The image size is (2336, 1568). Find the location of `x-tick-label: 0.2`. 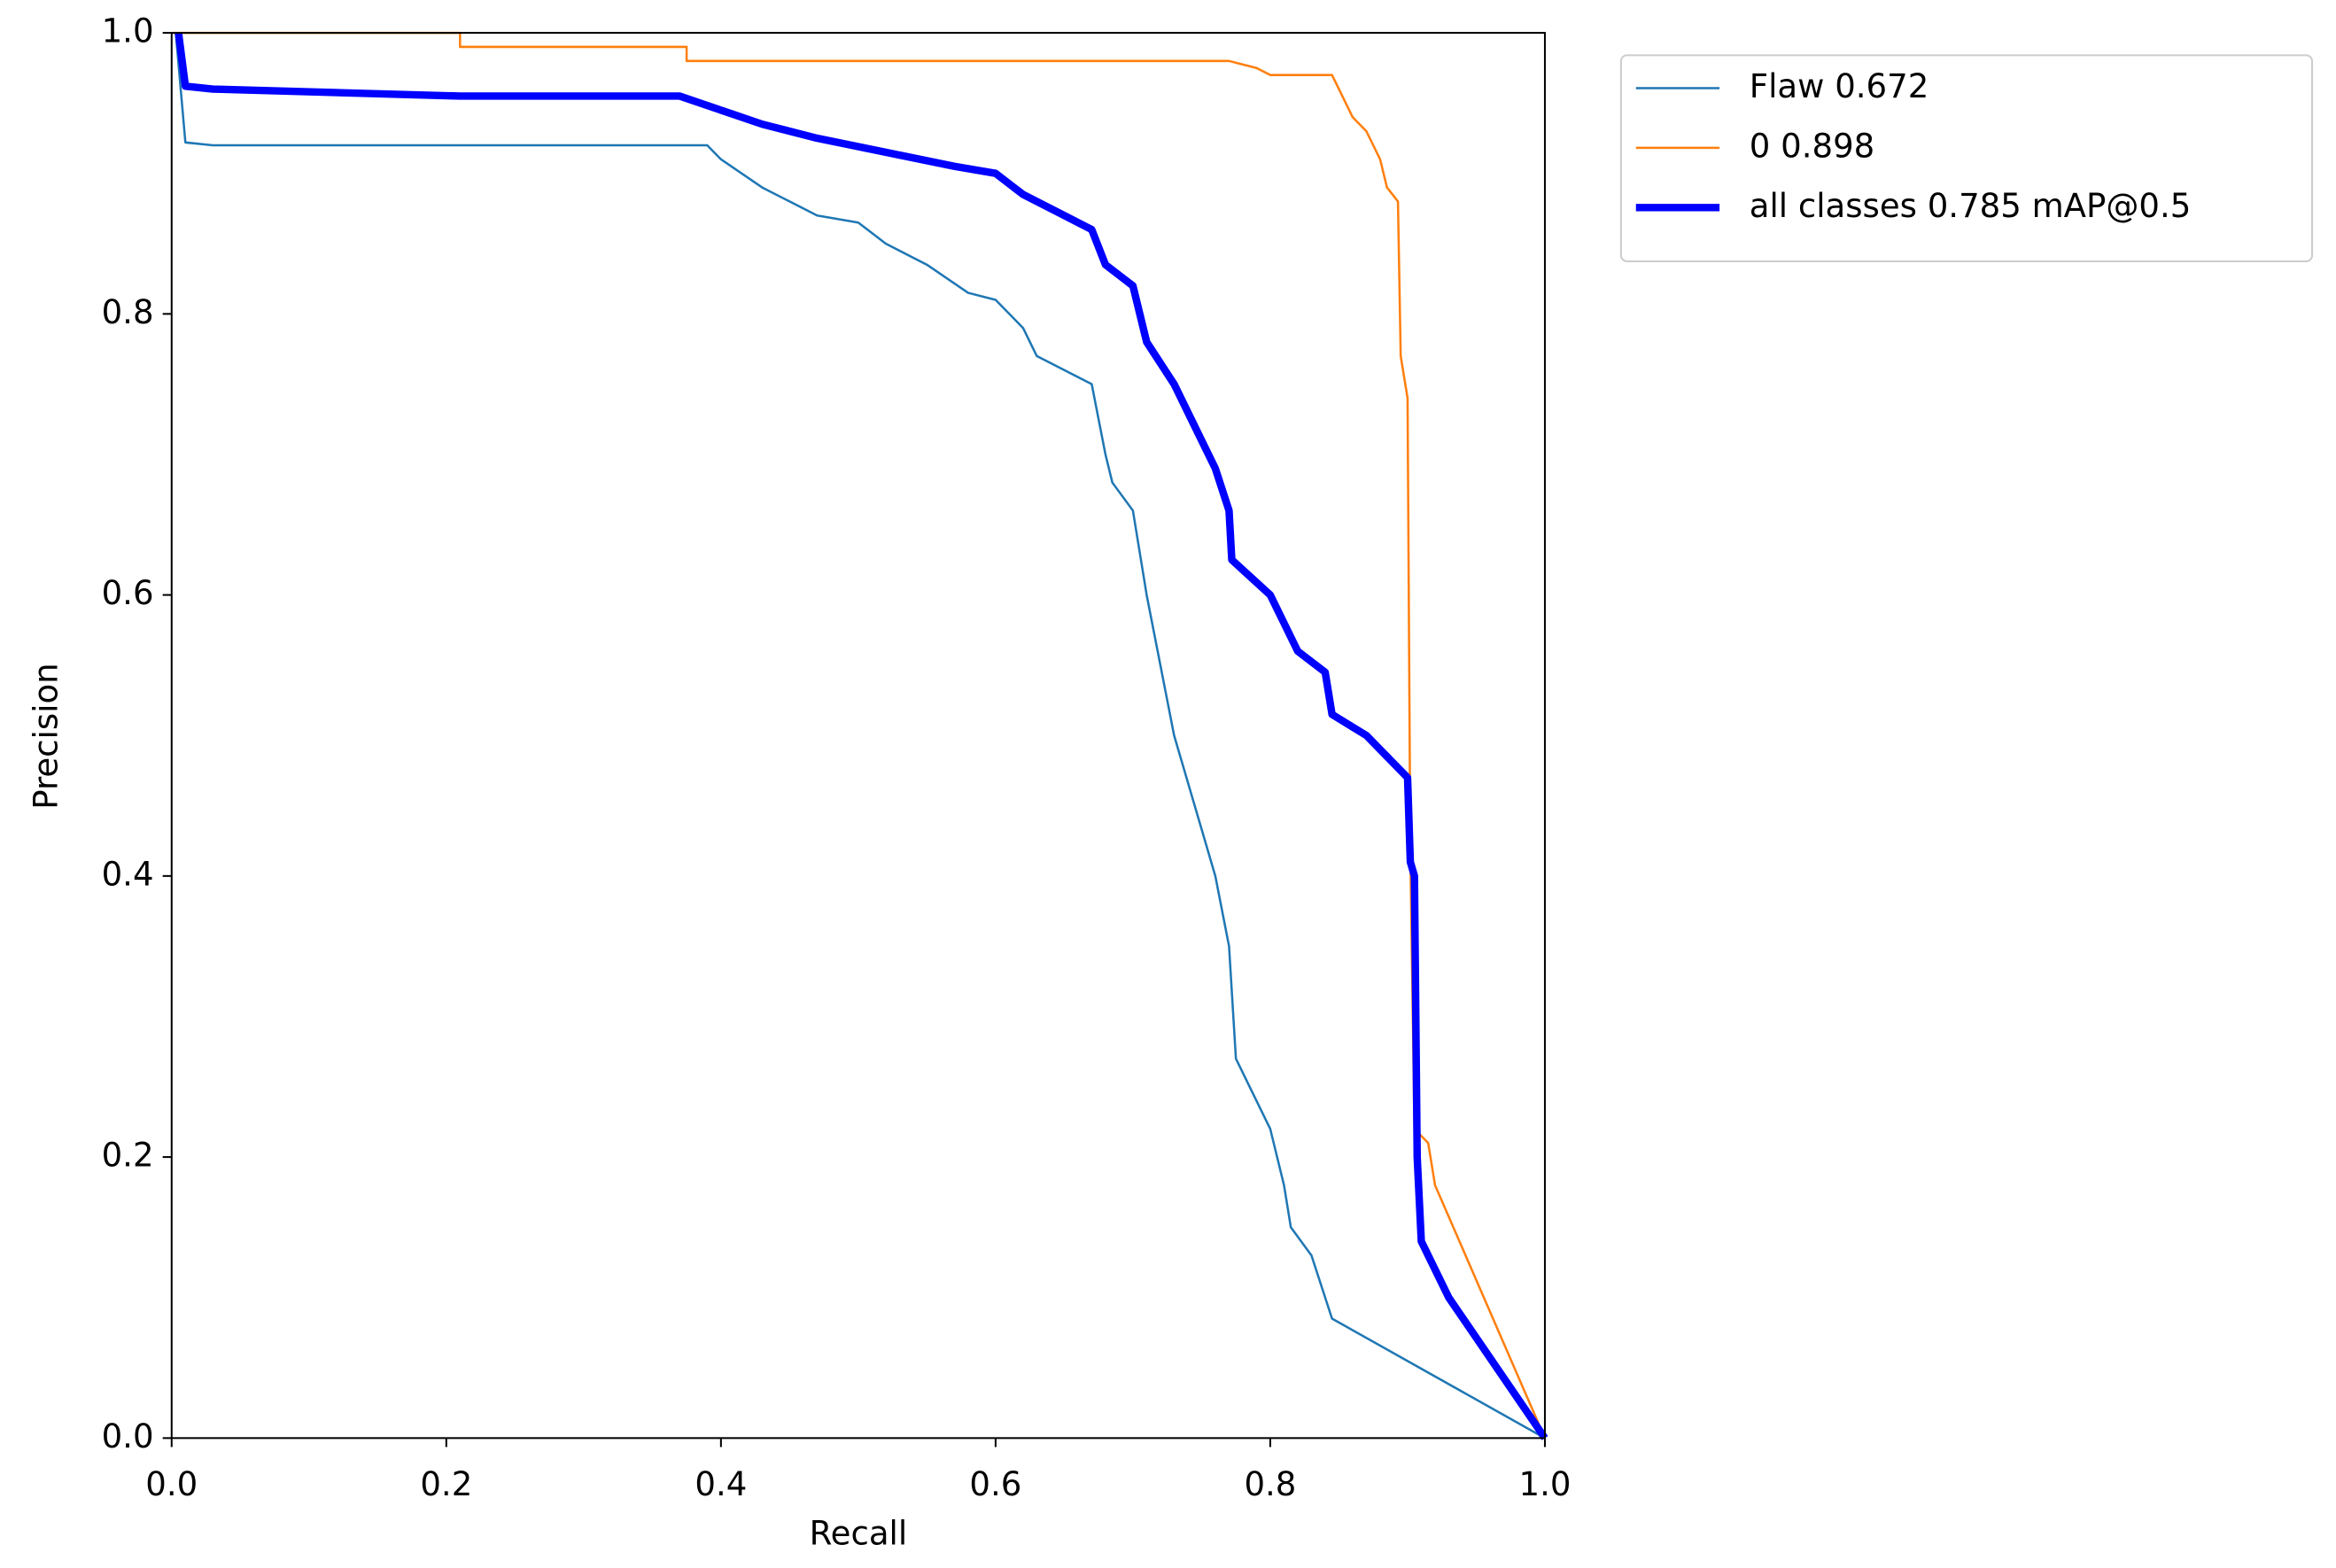

x-tick-label: 0.2 is located at coordinates (446, 1484).